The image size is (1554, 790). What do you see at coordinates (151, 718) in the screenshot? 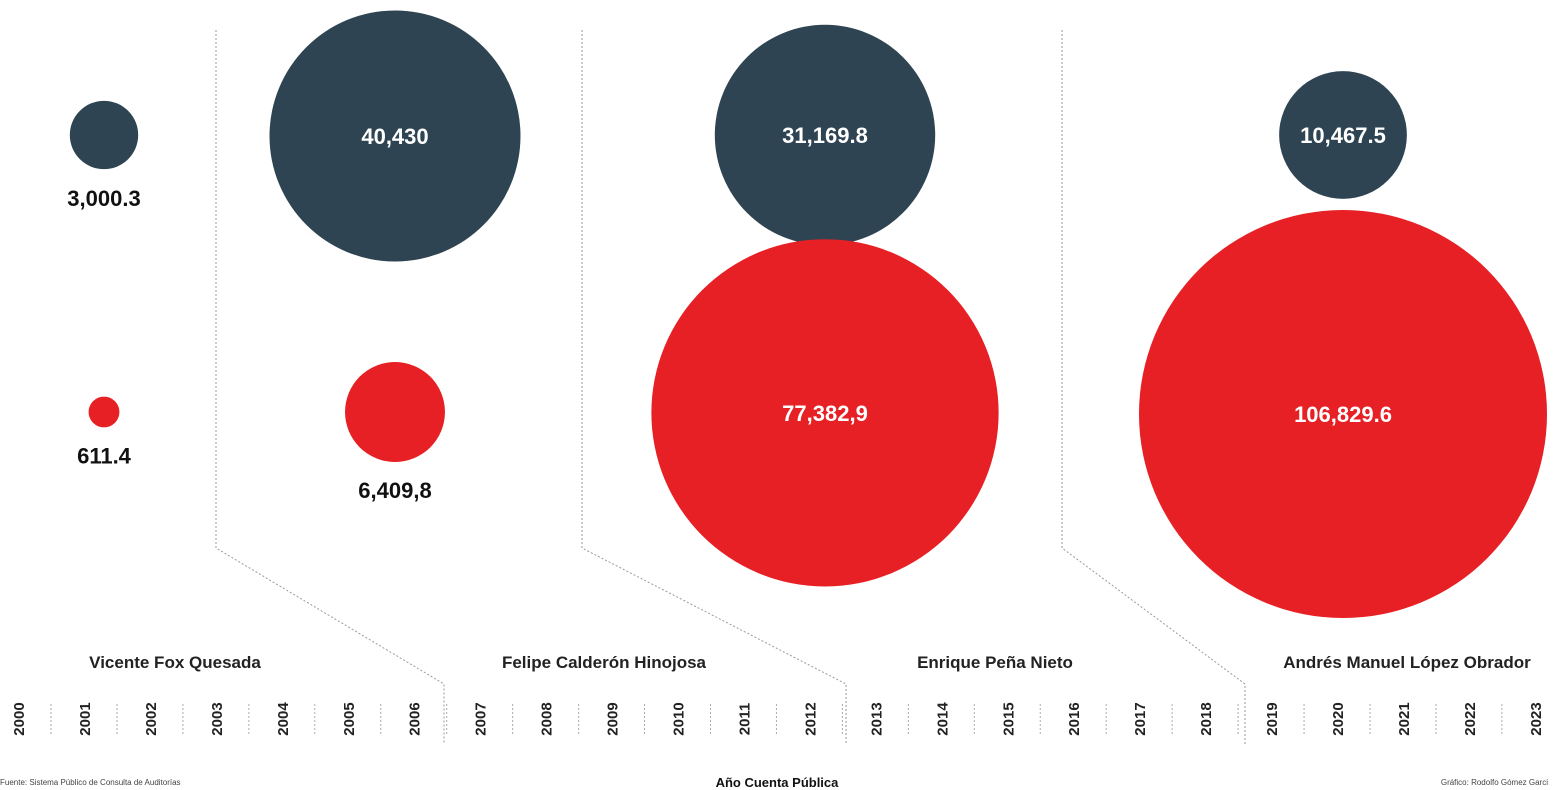
I see `year-tick-label: 2002` at bounding box center [151, 718].